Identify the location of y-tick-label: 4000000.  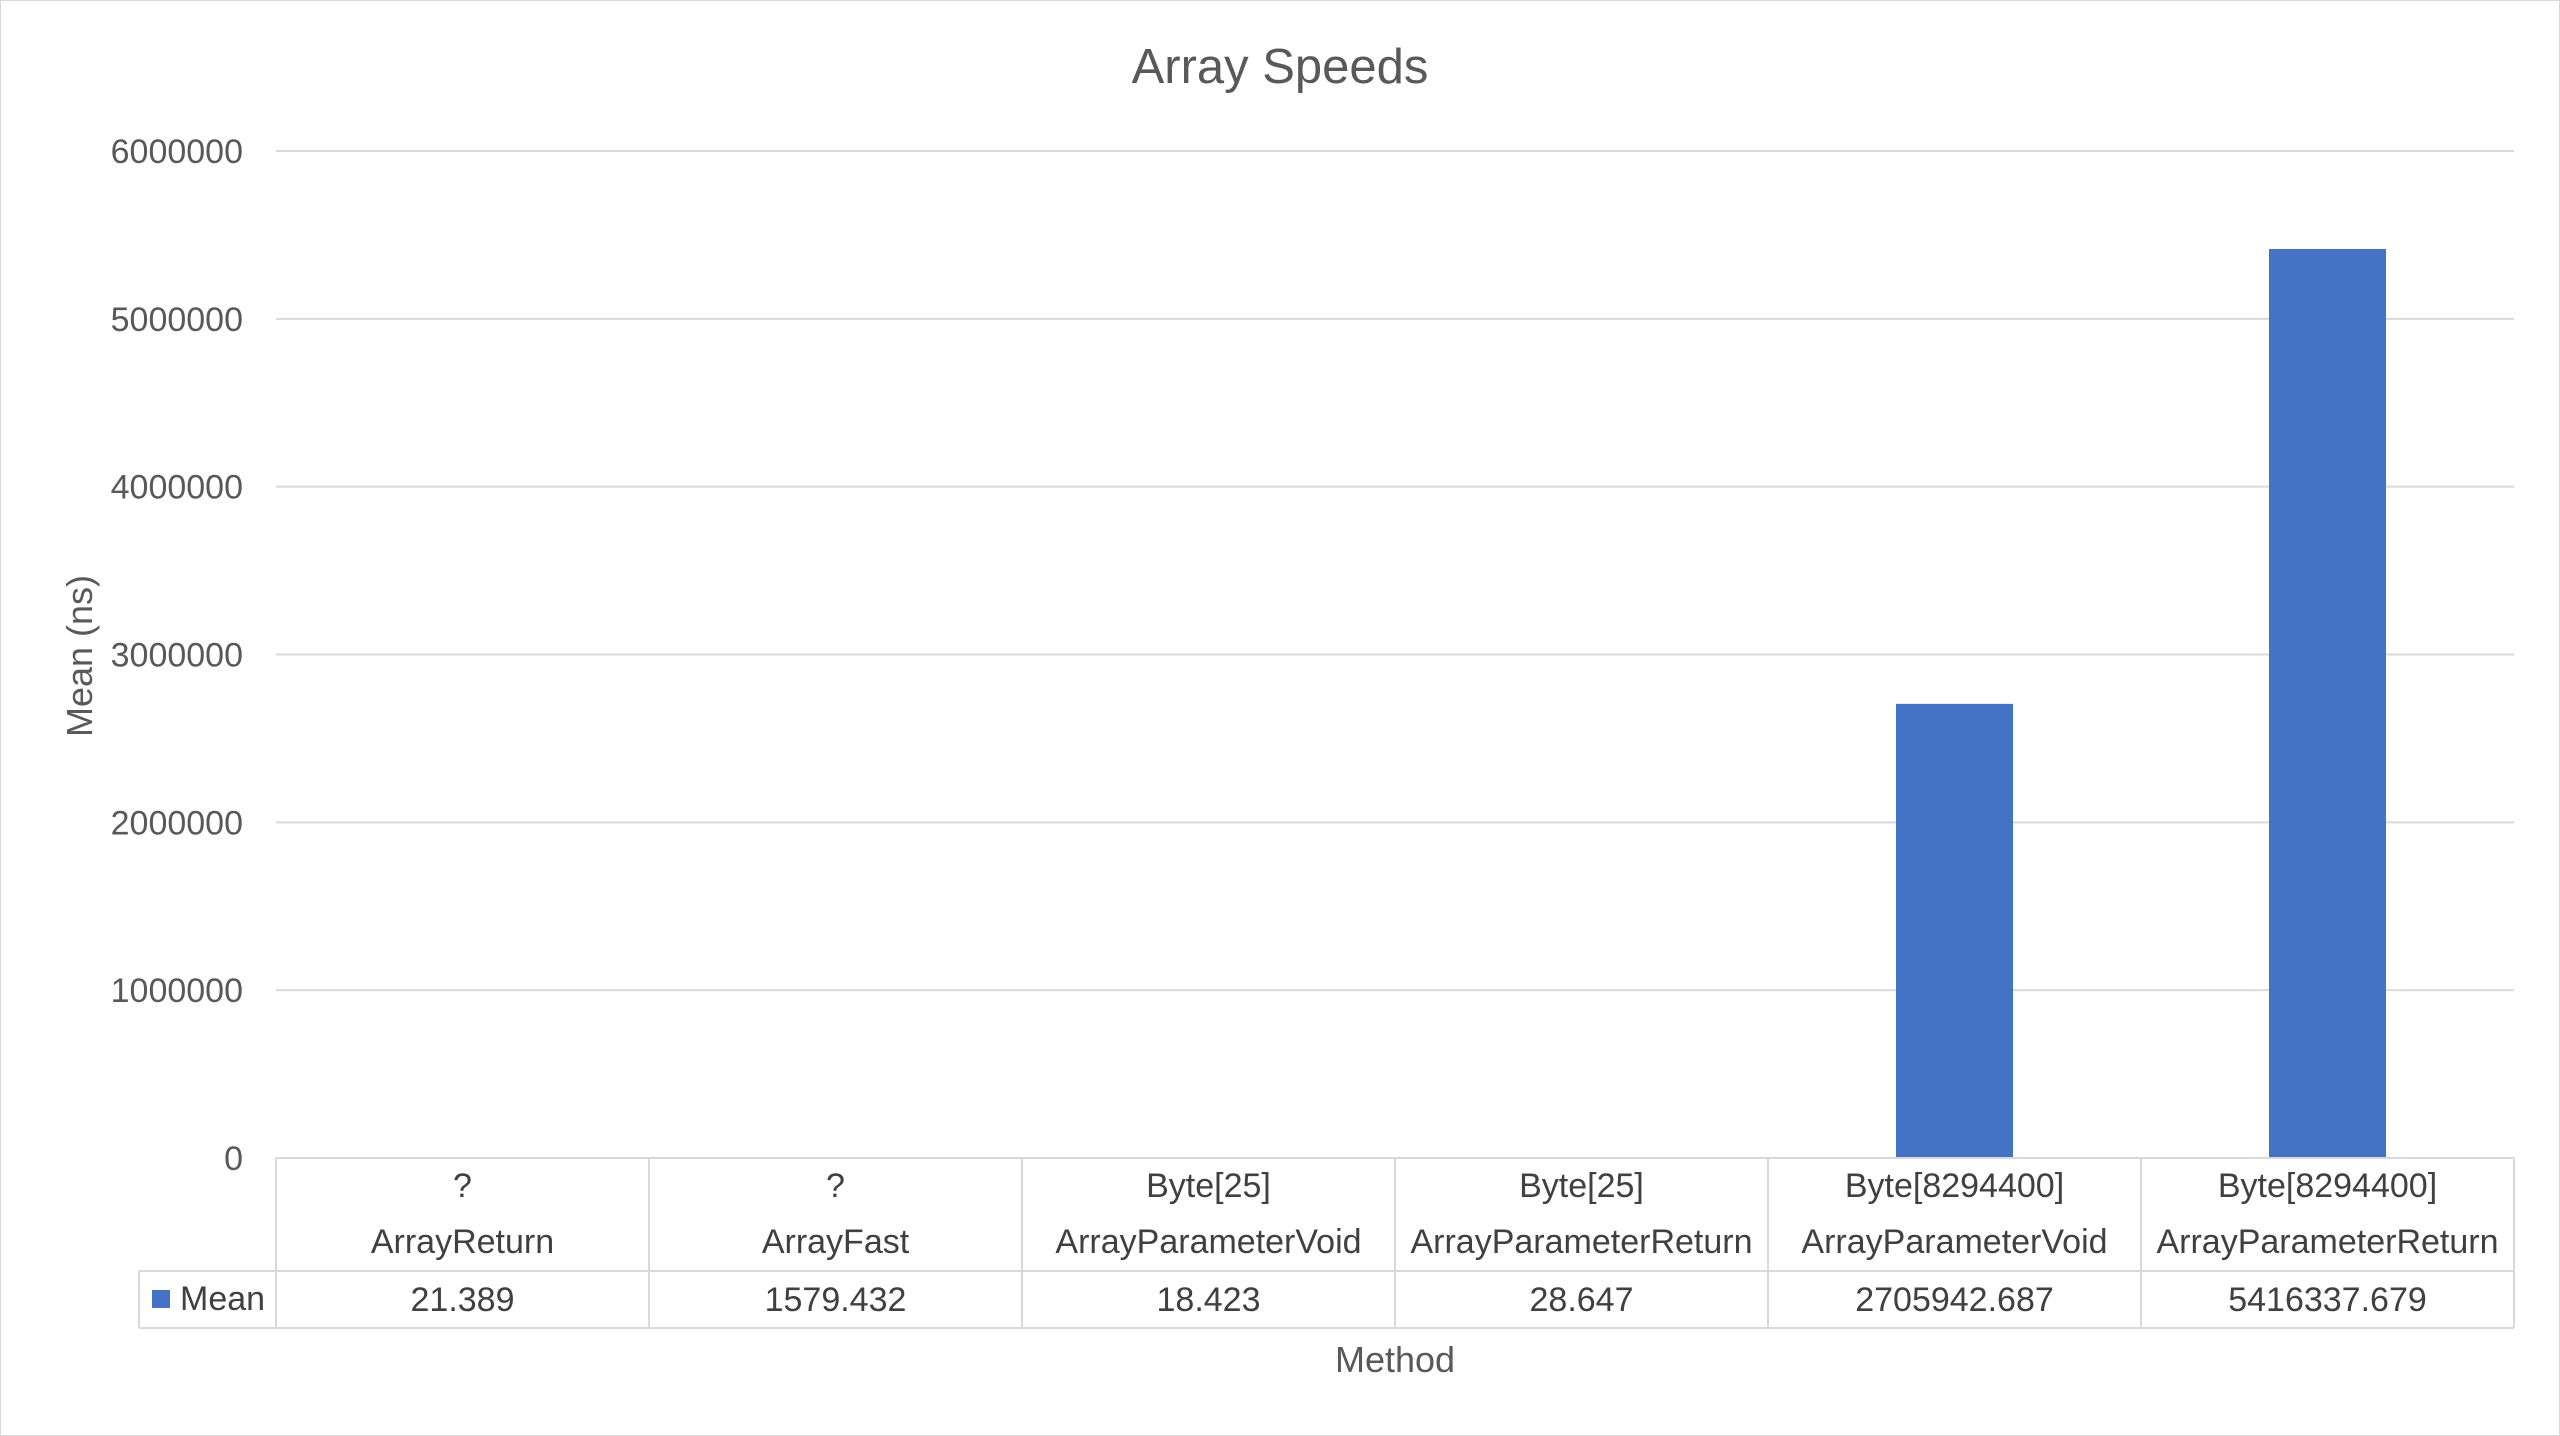
(177, 488).